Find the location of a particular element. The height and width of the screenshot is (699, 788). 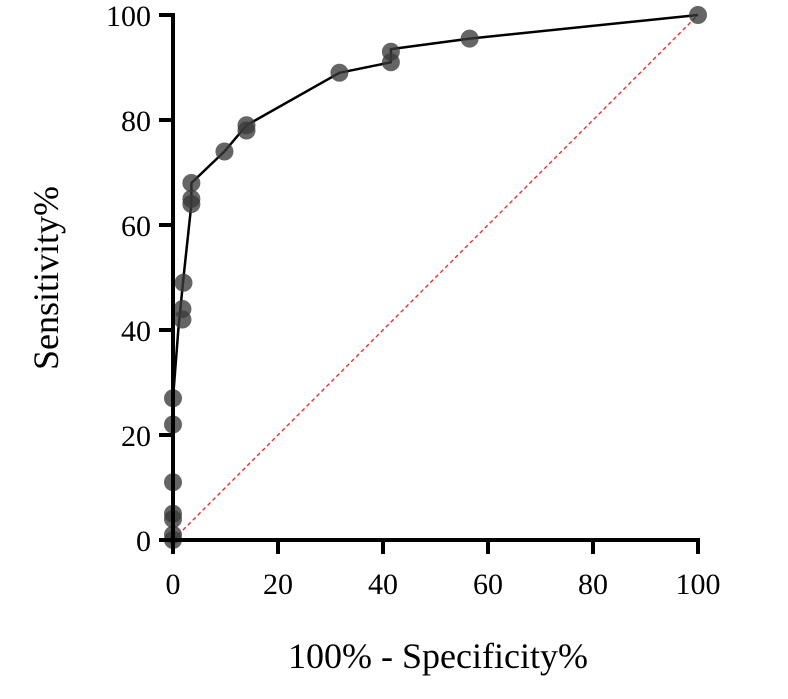

y-tick-label: 20 is located at coordinates (136, 436).